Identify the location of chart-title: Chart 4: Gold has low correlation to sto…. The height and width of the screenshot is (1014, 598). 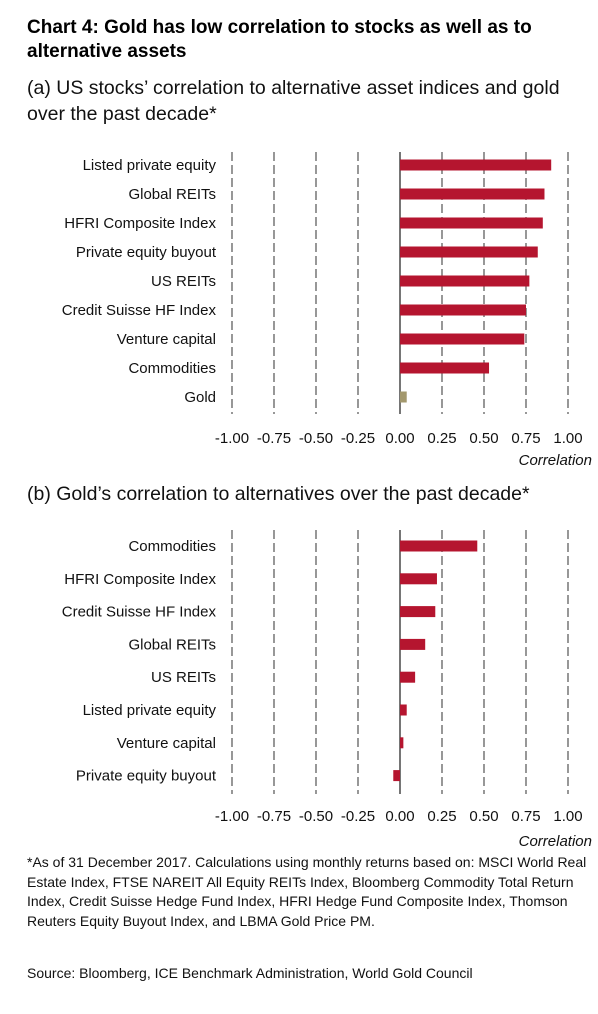
(279, 39).